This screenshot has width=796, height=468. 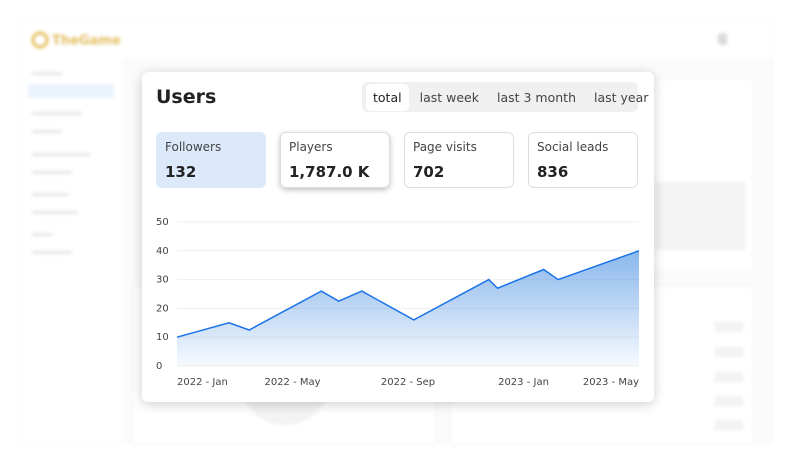 What do you see at coordinates (445, 147) in the screenshot?
I see `stat-label: Page visits` at bounding box center [445, 147].